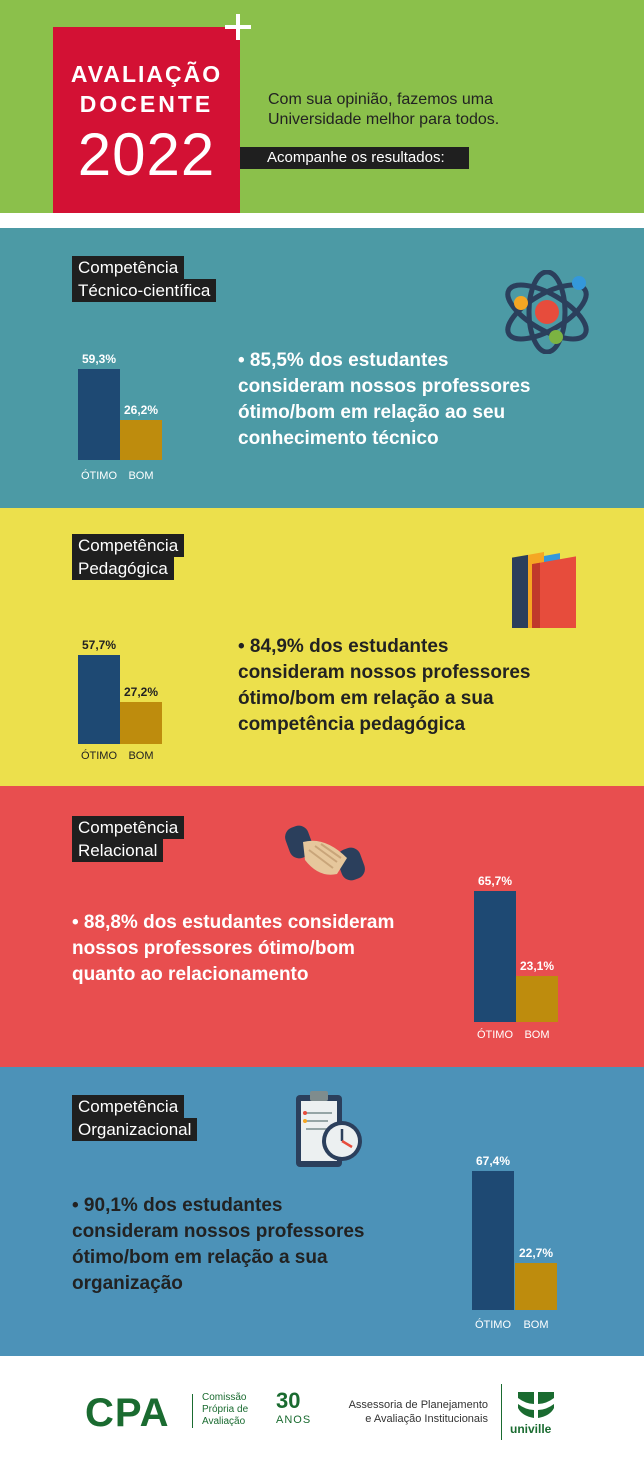 The height and width of the screenshot is (1463, 644). Describe the element at coordinates (426, 1419) in the screenshot. I see `assessoria-line-2: e Avaliação Institucionais` at that location.